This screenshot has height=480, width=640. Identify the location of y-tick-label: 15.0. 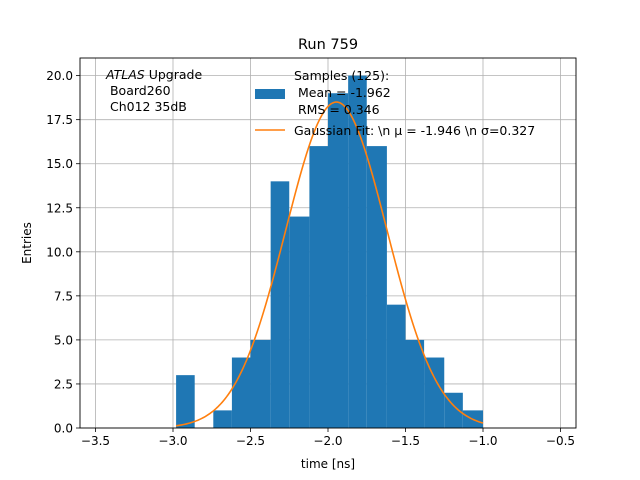
(59, 164).